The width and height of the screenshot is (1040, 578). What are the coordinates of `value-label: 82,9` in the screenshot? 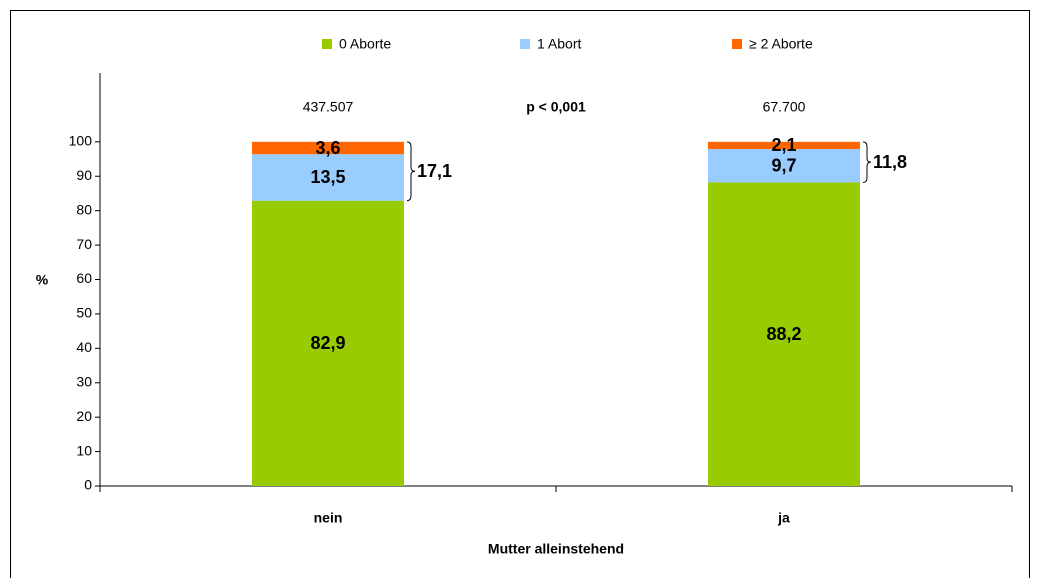 It's located at (327, 343).